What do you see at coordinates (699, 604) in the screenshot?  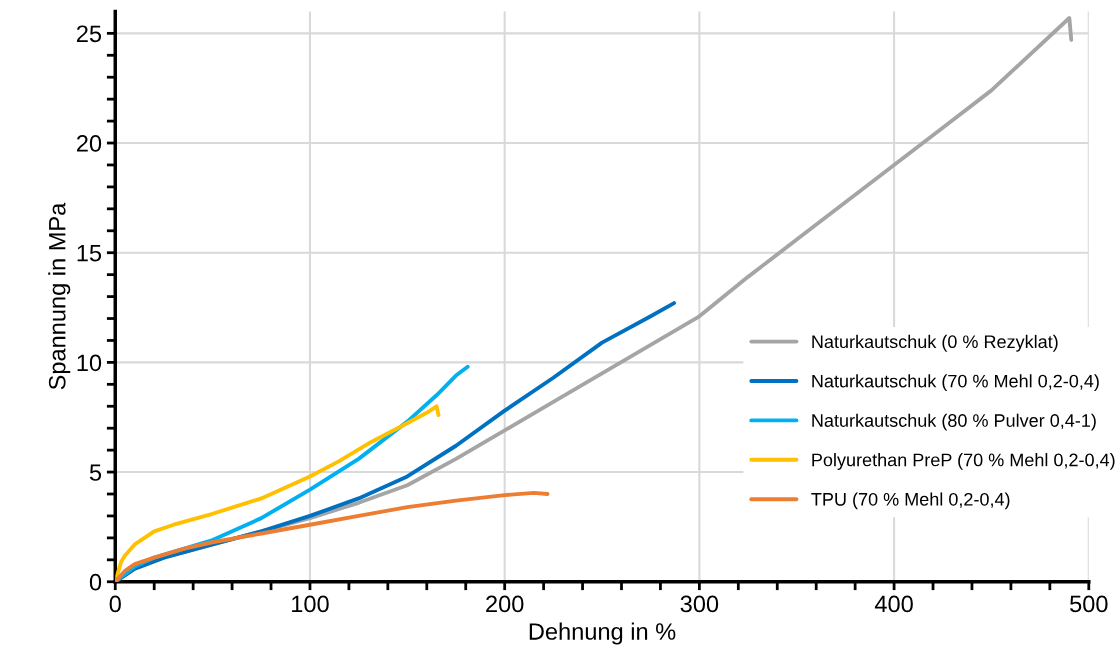 I see `x-tick-label: 300` at bounding box center [699, 604].